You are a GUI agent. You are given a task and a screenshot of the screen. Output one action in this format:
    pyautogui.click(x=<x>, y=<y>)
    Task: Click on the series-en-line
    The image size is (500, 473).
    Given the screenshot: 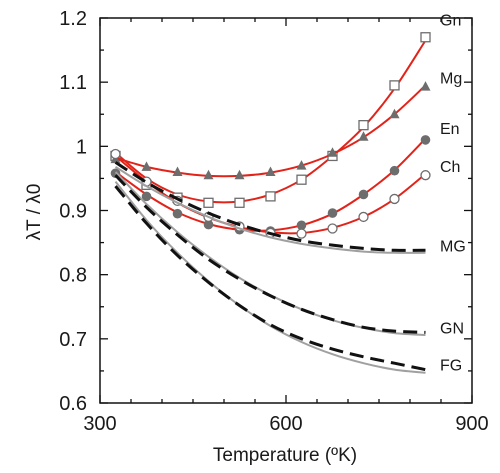 What is the action you would take?
    pyautogui.click(x=270, y=184)
    